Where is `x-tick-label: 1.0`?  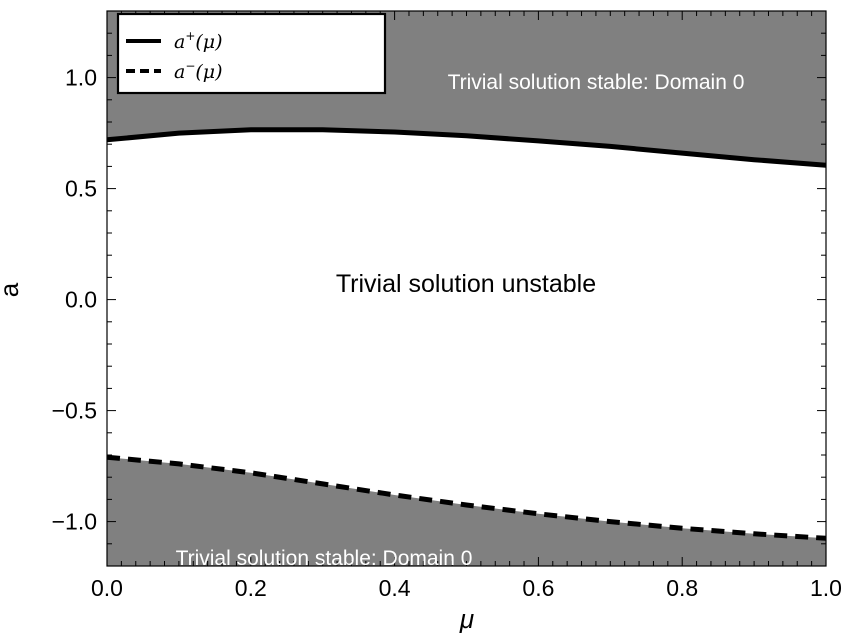
x-tick-label: 1.0 is located at coordinates (826, 588).